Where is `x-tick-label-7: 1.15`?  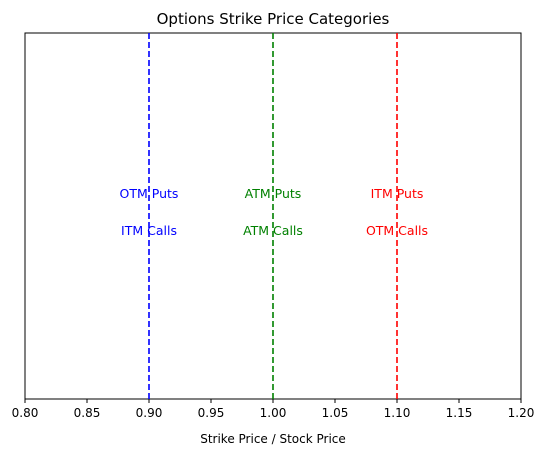
x-tick-label-7: 1.15 is located at coordinates (459, 413).